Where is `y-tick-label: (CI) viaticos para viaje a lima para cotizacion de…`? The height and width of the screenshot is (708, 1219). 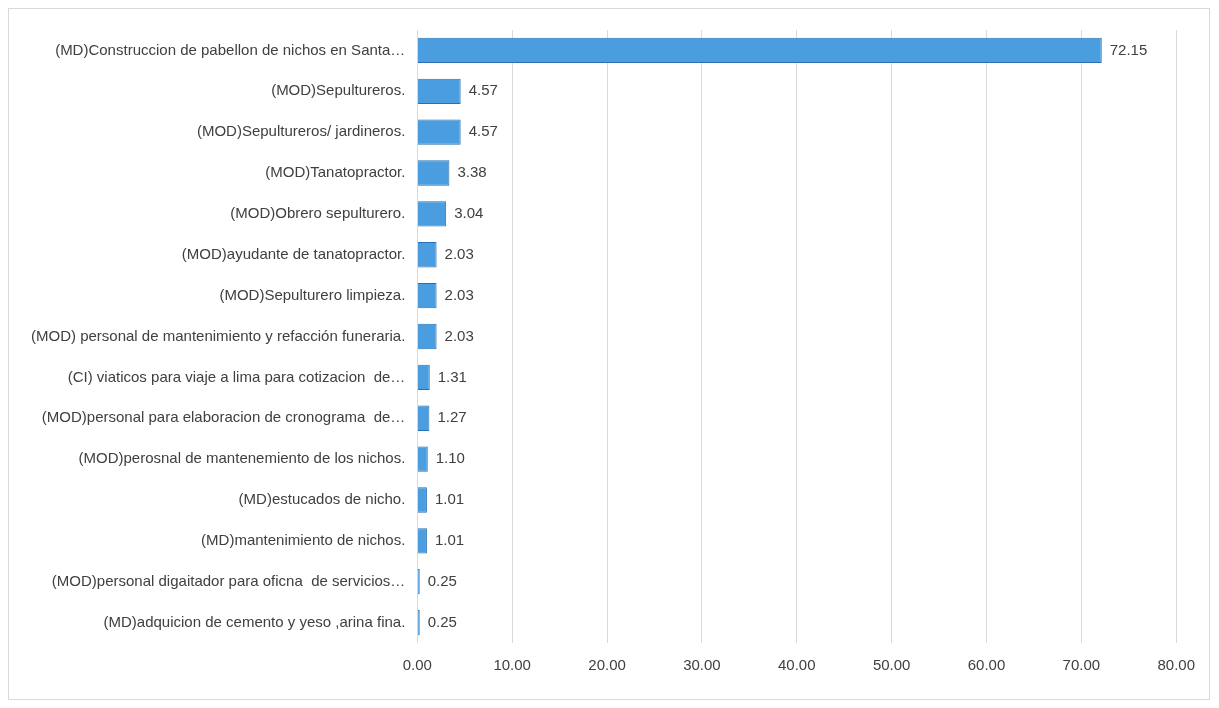
y-tick-label: (CI) viaticos para viaje a lima para cotizacion de… is located at coordinates (236, 376).